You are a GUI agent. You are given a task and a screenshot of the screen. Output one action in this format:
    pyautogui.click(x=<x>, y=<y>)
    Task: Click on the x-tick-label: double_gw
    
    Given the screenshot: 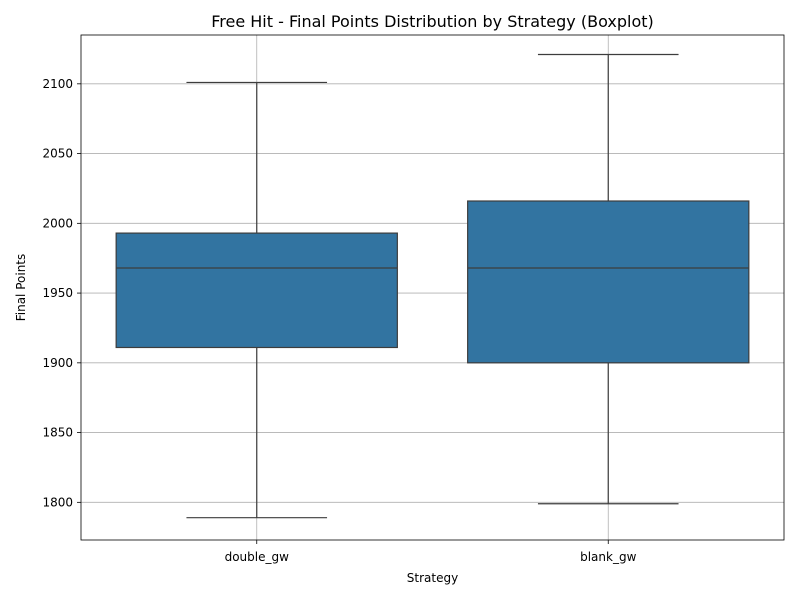 What is the action you would take?
    pyautogui.click(x=257, y=557)
    